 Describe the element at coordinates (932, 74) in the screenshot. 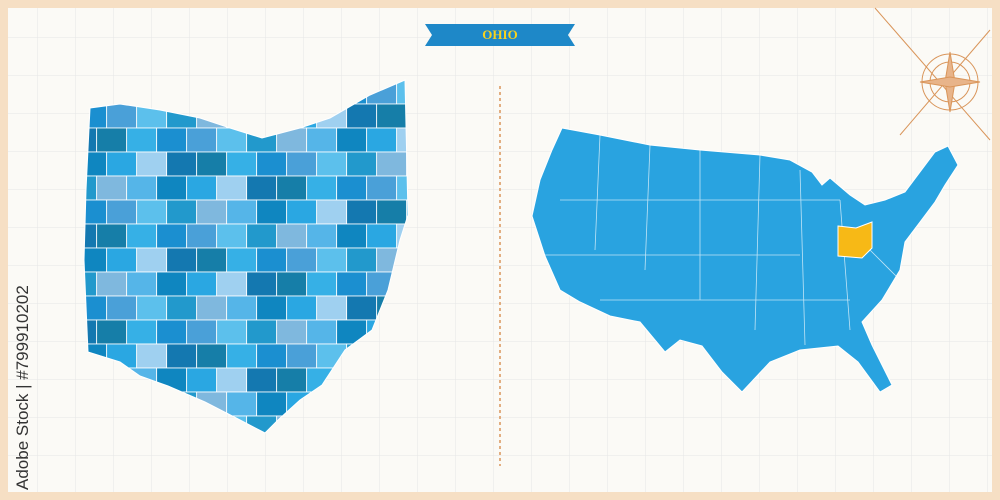

I see `compass` at that location.